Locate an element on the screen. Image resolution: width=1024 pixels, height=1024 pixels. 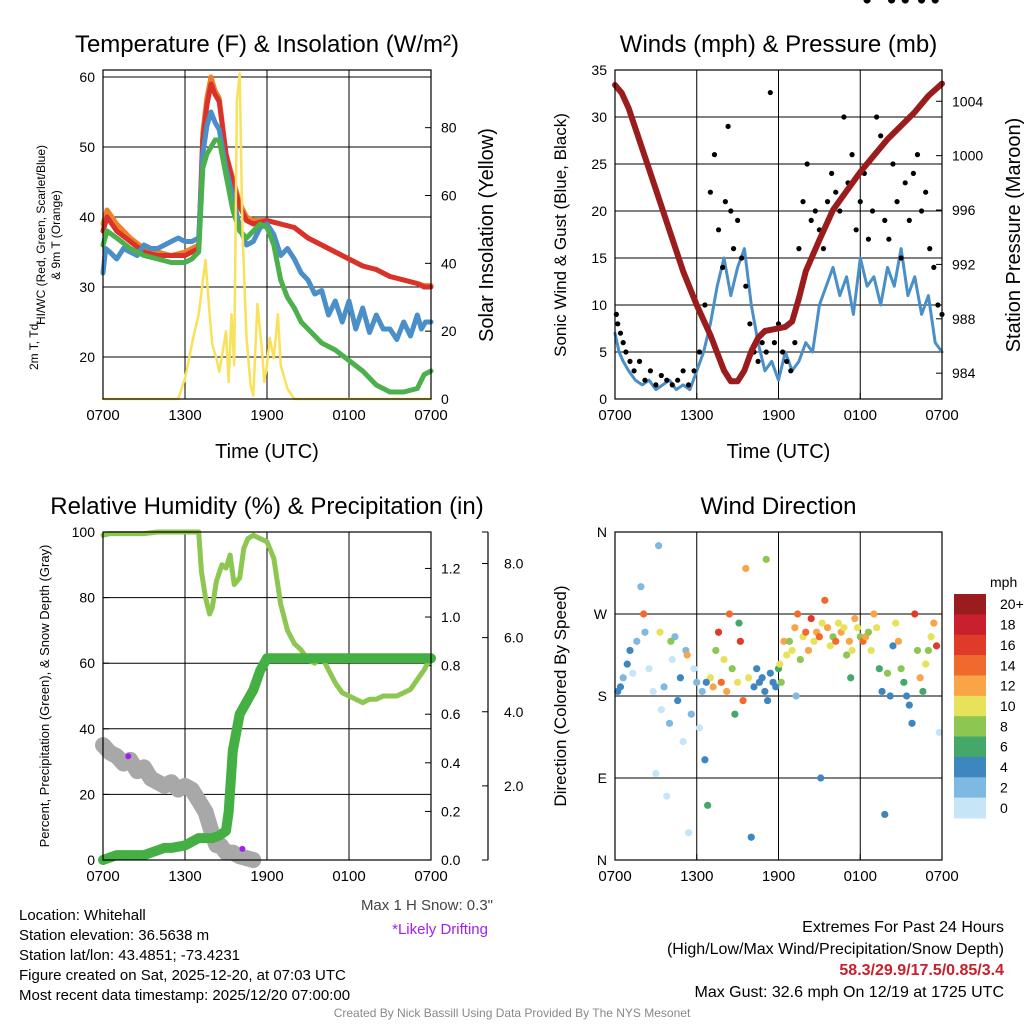
y2-tick-label: 984 is located at coordinates (964, 373).